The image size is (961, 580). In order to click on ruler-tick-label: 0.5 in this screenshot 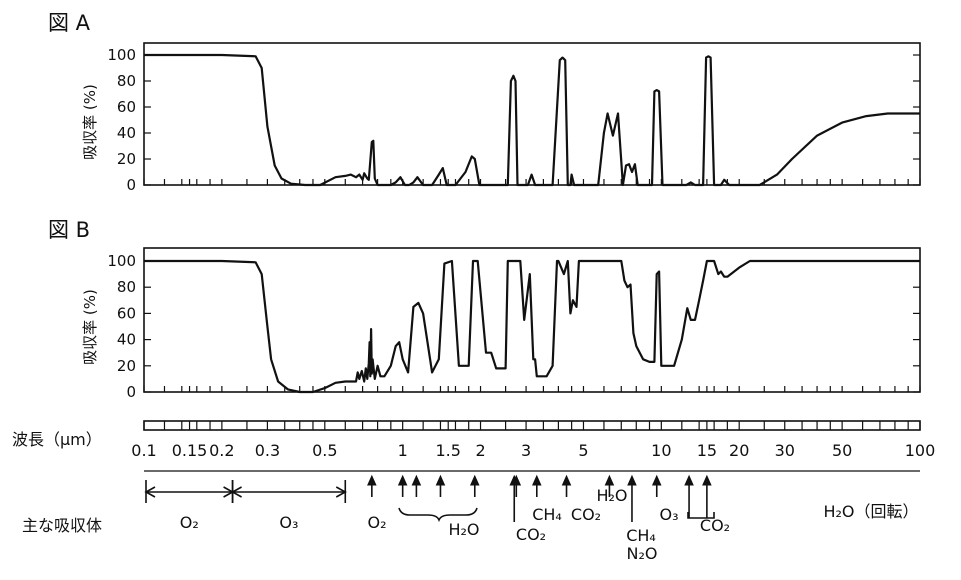, I will do `click(324, 450)`.